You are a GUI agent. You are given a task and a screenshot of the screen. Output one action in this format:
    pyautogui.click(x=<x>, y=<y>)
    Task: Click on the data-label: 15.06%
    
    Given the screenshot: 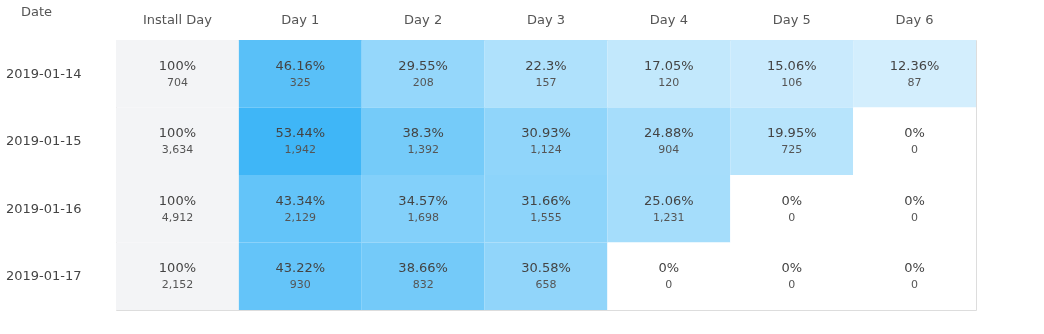 What is the action you would take?
    pyautogui.click(x=791, y=65)
    